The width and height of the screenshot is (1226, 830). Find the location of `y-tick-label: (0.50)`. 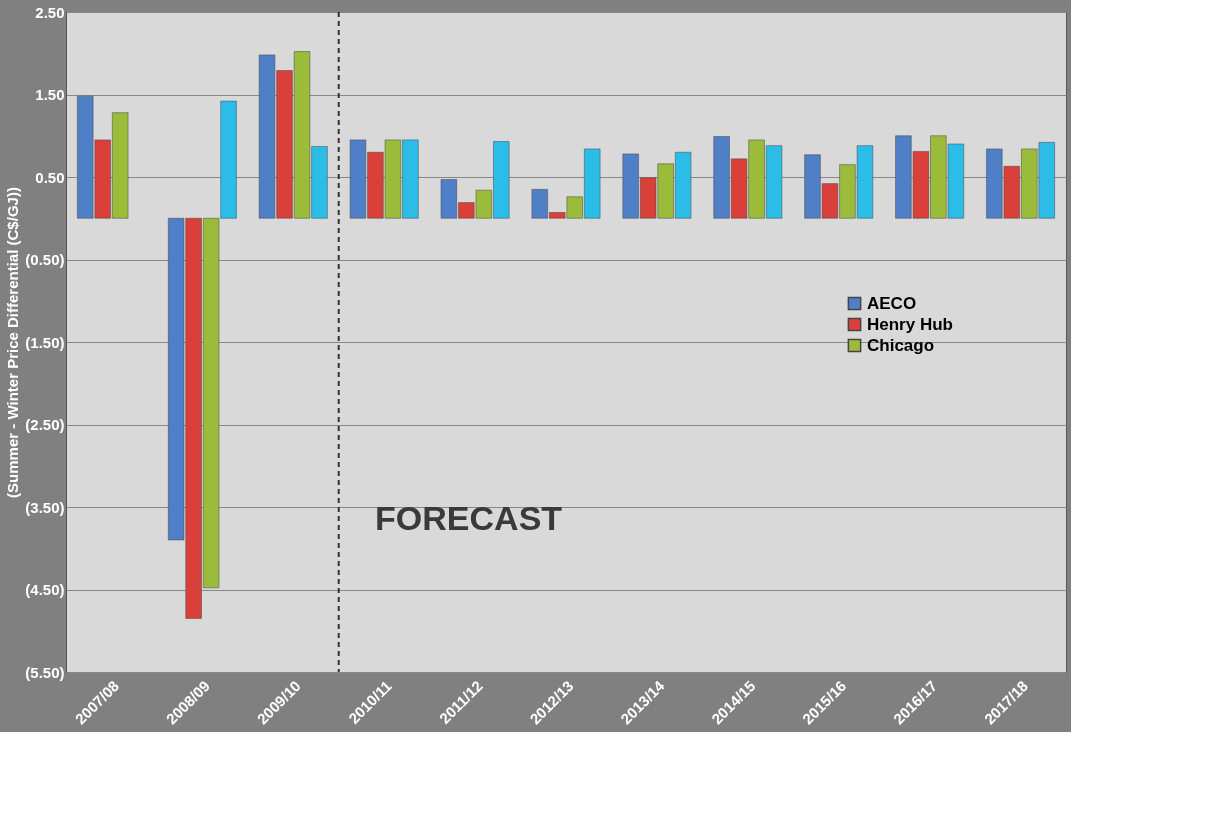

y-tick-label: (0.50) is located at coordinates (45, 259).